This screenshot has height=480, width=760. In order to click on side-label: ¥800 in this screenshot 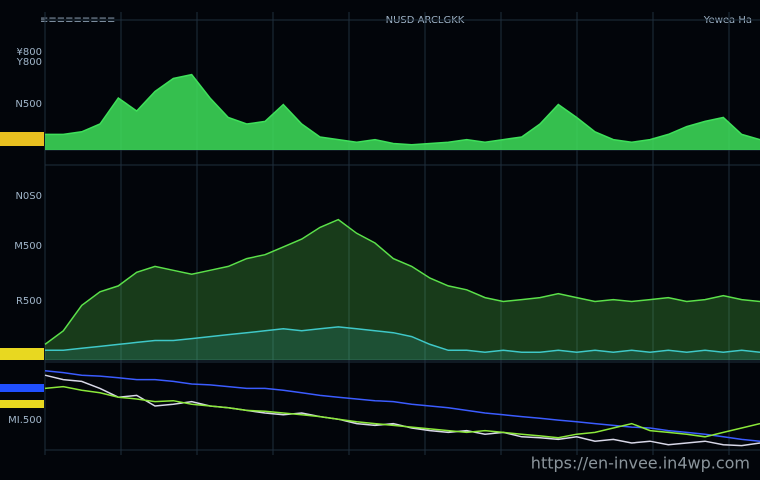, I will do `click(29, 52)`.